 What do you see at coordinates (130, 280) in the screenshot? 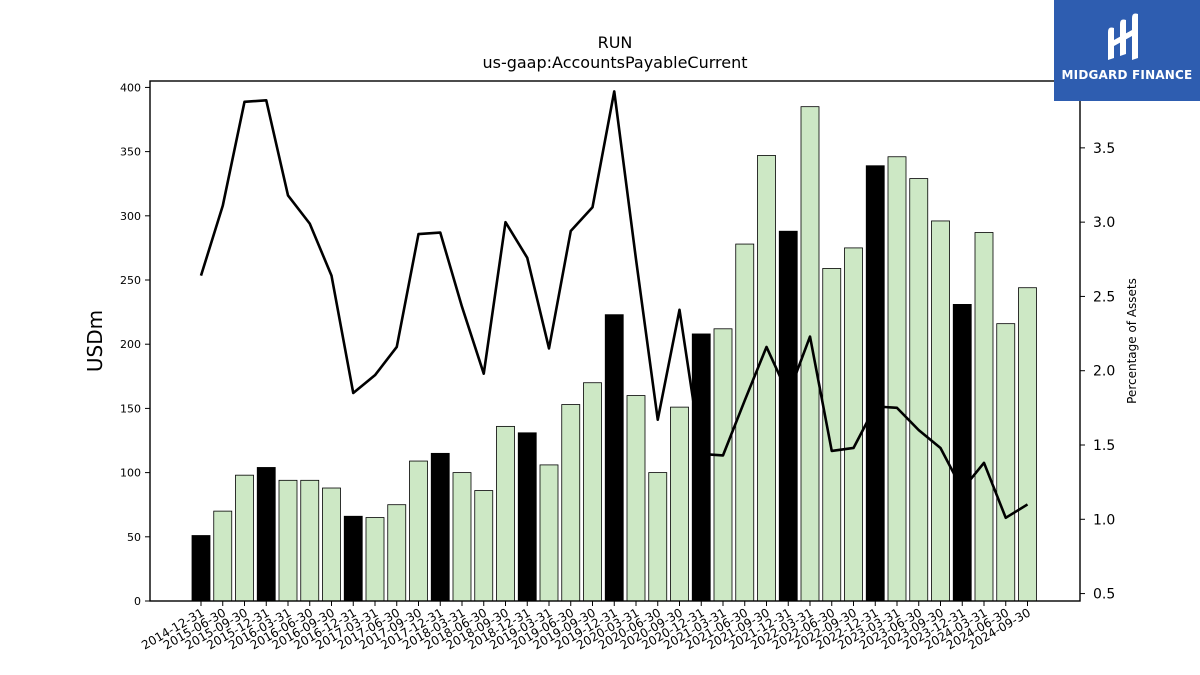
I see `y-tick-label: 250` at bounding box center [130, 280].